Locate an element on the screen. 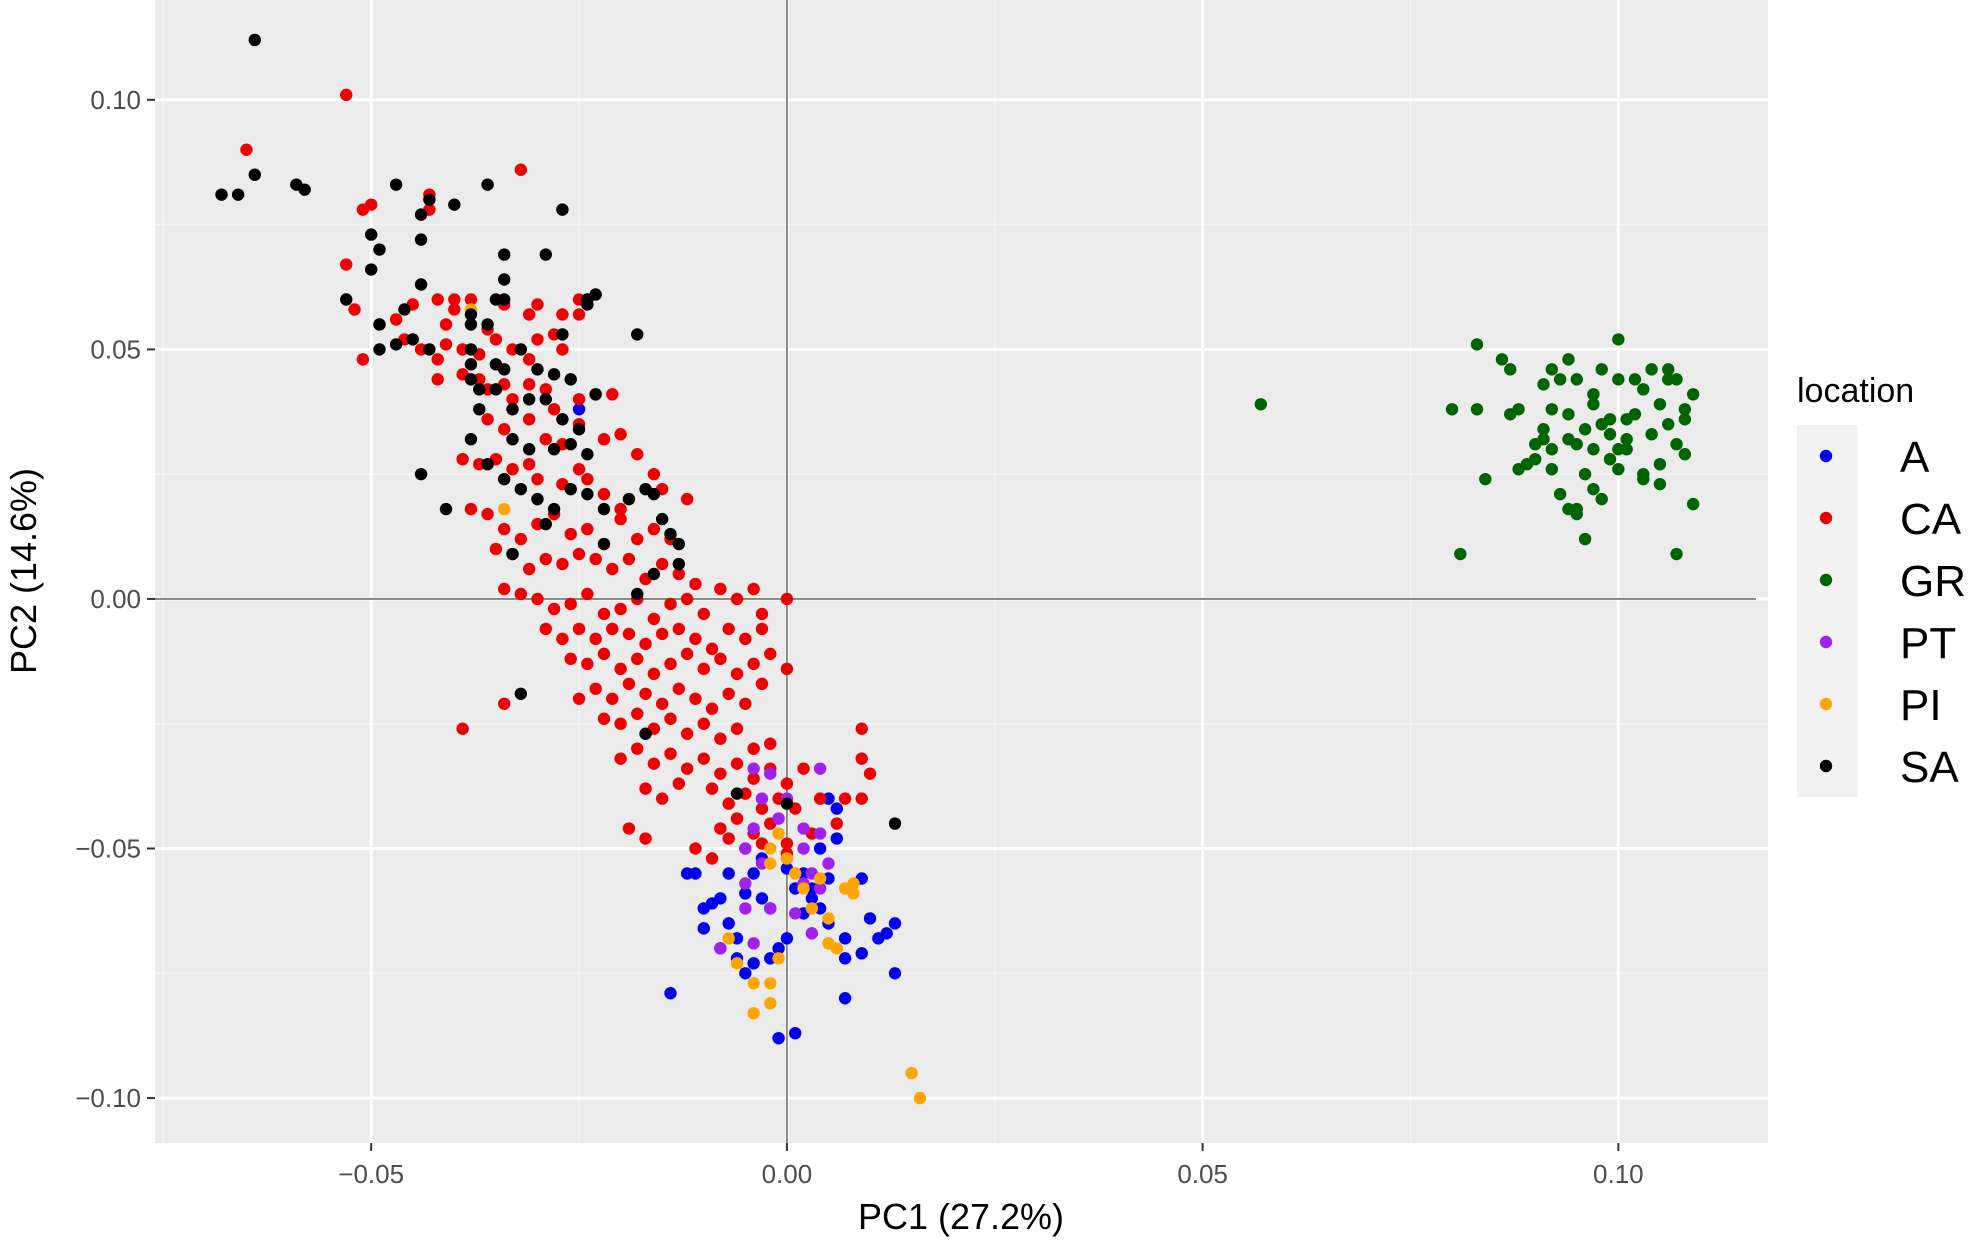 Image resolution: width=1976 pixels, height=1240 pixels. legend-key-background is located at coordinates (1827, 611).